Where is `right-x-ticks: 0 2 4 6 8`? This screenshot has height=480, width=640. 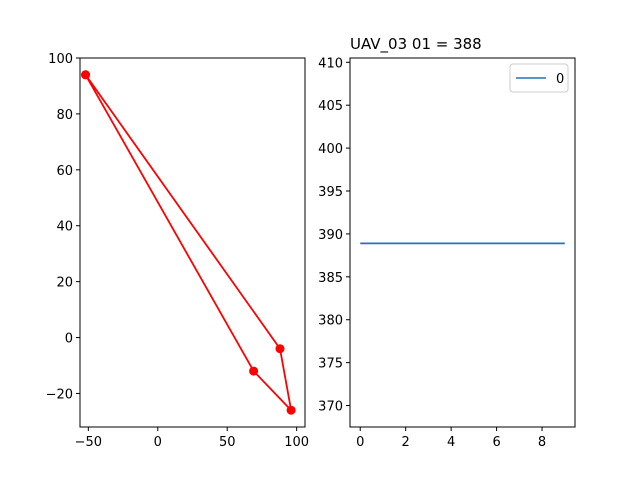
right-x-ticks: 0 2 4 6 8 is located at coordinates (451, 438).